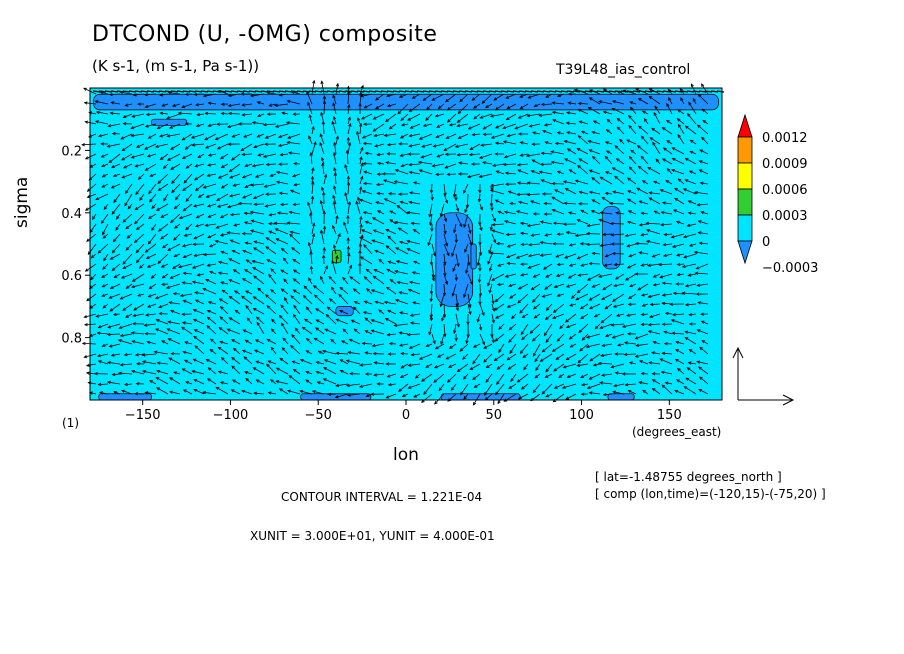 Image resolution: width=904 pixels, height=654 pixels. Describe the element at coordinates (71, 214) in the screenshot. I see `y-tick-label: 0.4` at that location.